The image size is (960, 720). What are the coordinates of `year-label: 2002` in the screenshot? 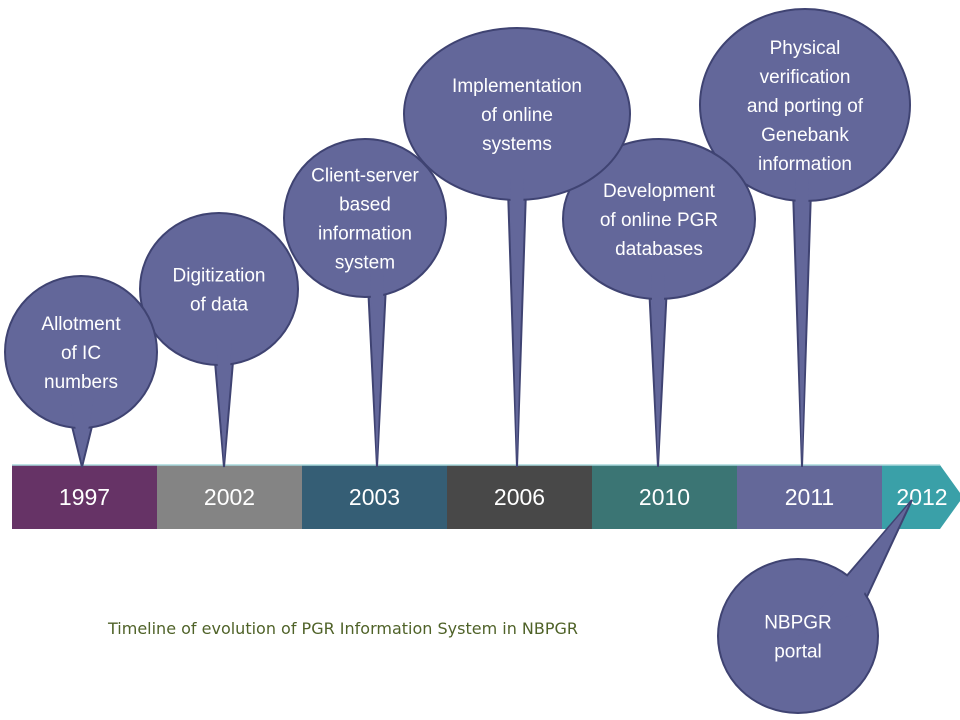 It's located at (229, 497).